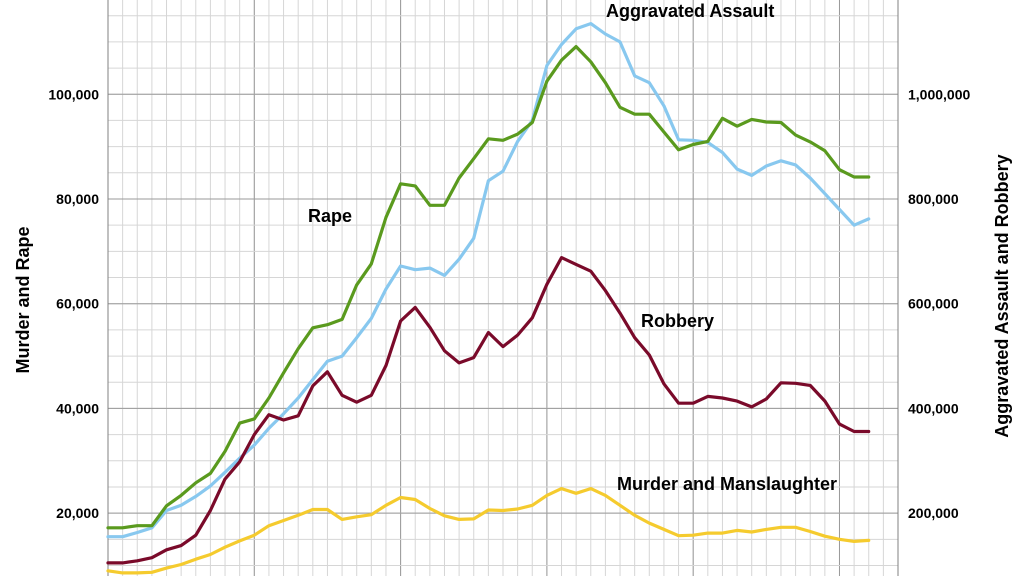  What do you see at coordinates (939, 94) in the screenshot?
I see `right-tick-label: 1,000,000` at bounding box center [939, 94].